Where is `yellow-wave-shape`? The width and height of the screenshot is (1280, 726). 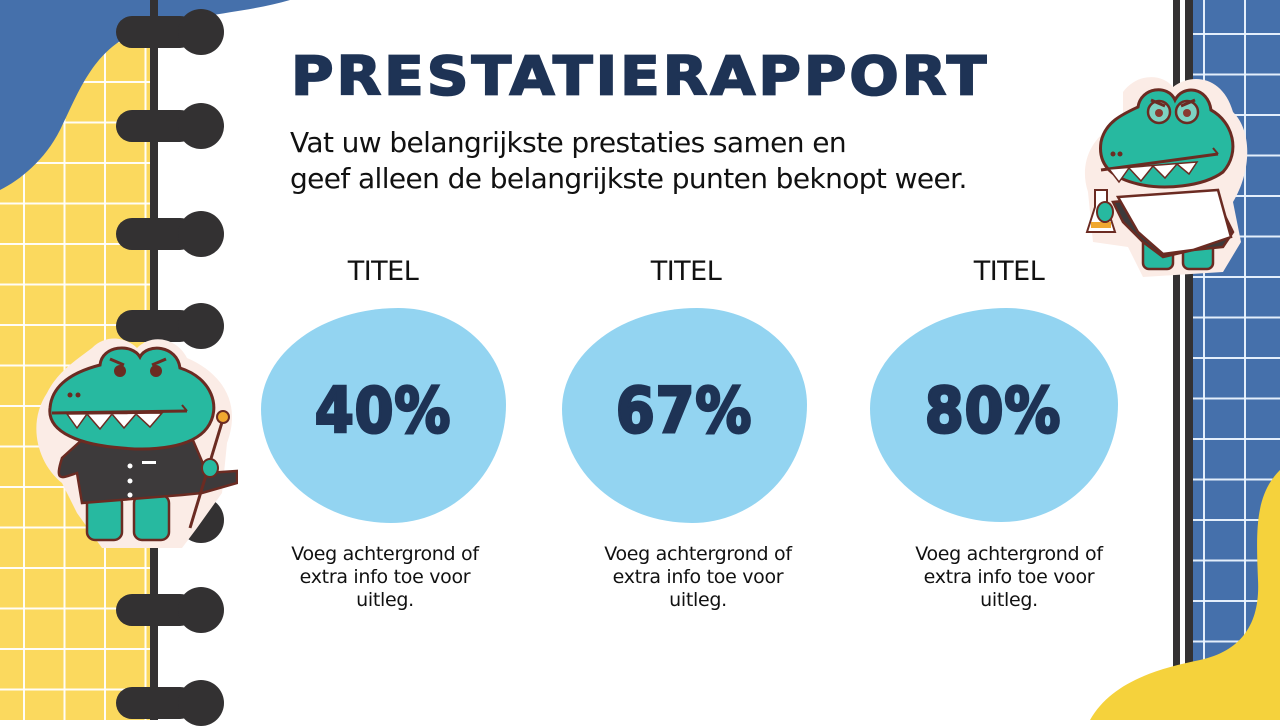
yellow-wave-shape is located at coordinates (1185, 595).